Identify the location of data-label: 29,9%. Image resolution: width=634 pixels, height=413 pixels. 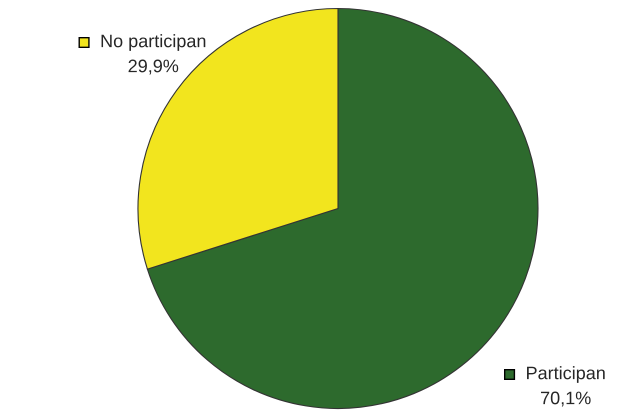
(153, 67).